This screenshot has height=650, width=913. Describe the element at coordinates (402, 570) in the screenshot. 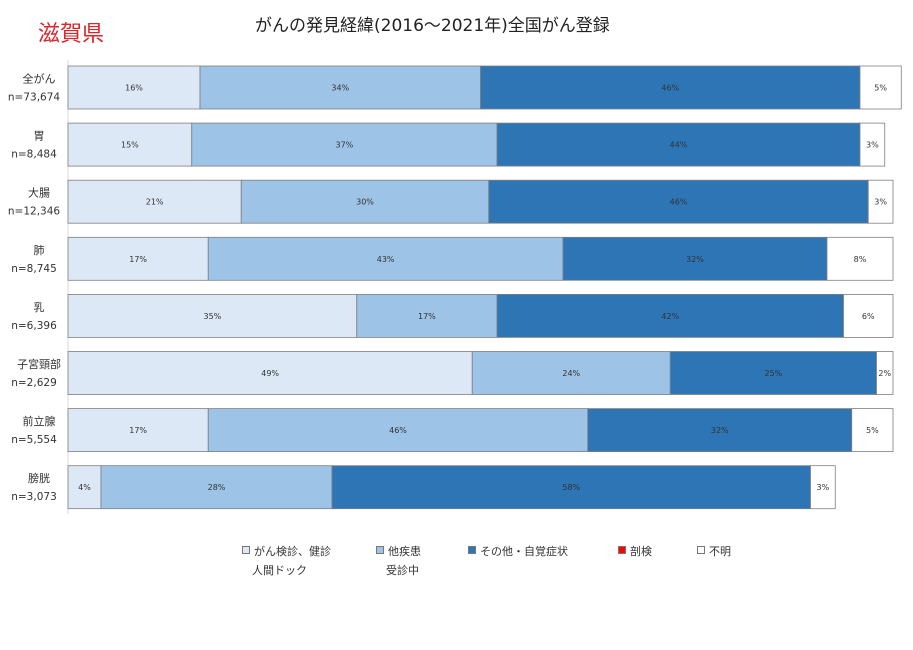

I see `legend-label: 受診中` at that location.